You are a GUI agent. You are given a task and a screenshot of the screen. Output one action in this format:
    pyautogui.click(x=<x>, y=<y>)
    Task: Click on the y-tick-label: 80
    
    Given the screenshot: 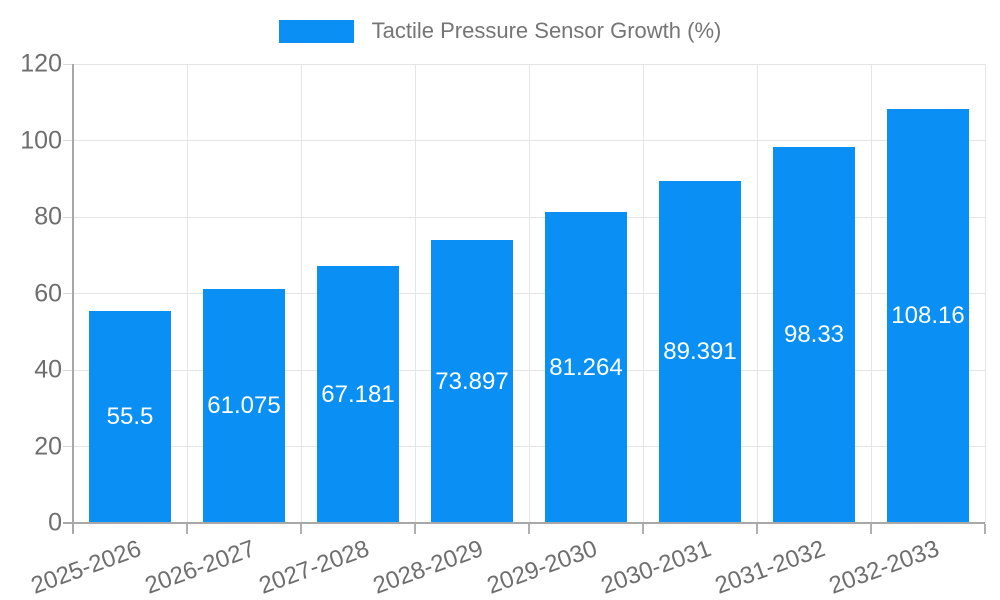 What is the action you would take?
    pyautogui.click(x=48, y=216)
    